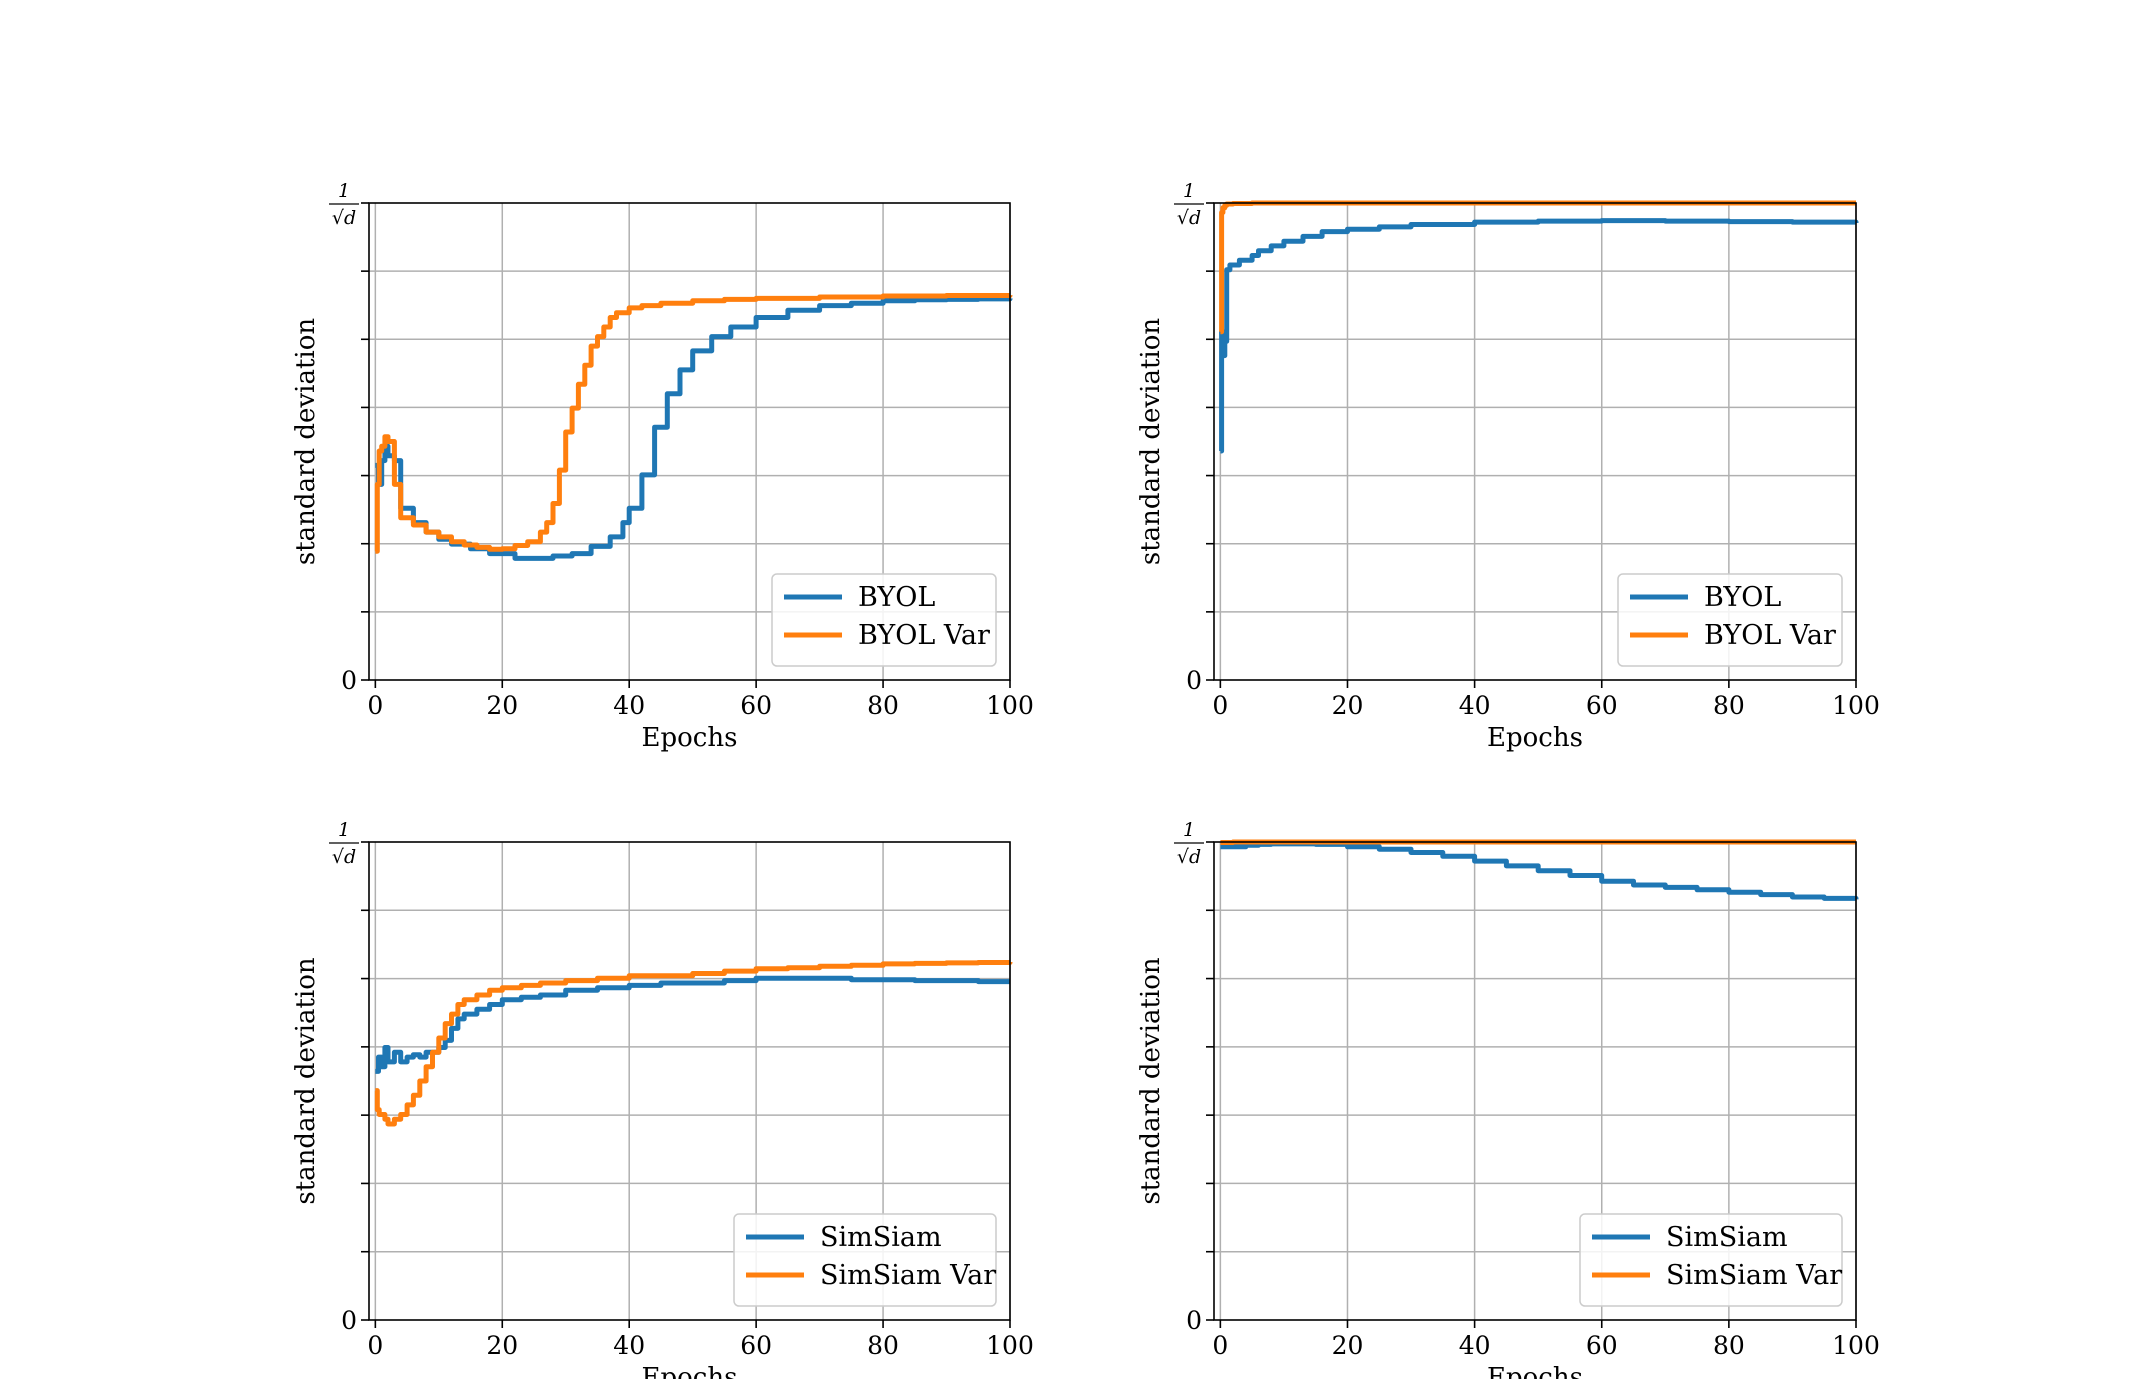 This screenshot has height=1379, width=2156. I want to click on series-line-byol-var, so click(693, 423).